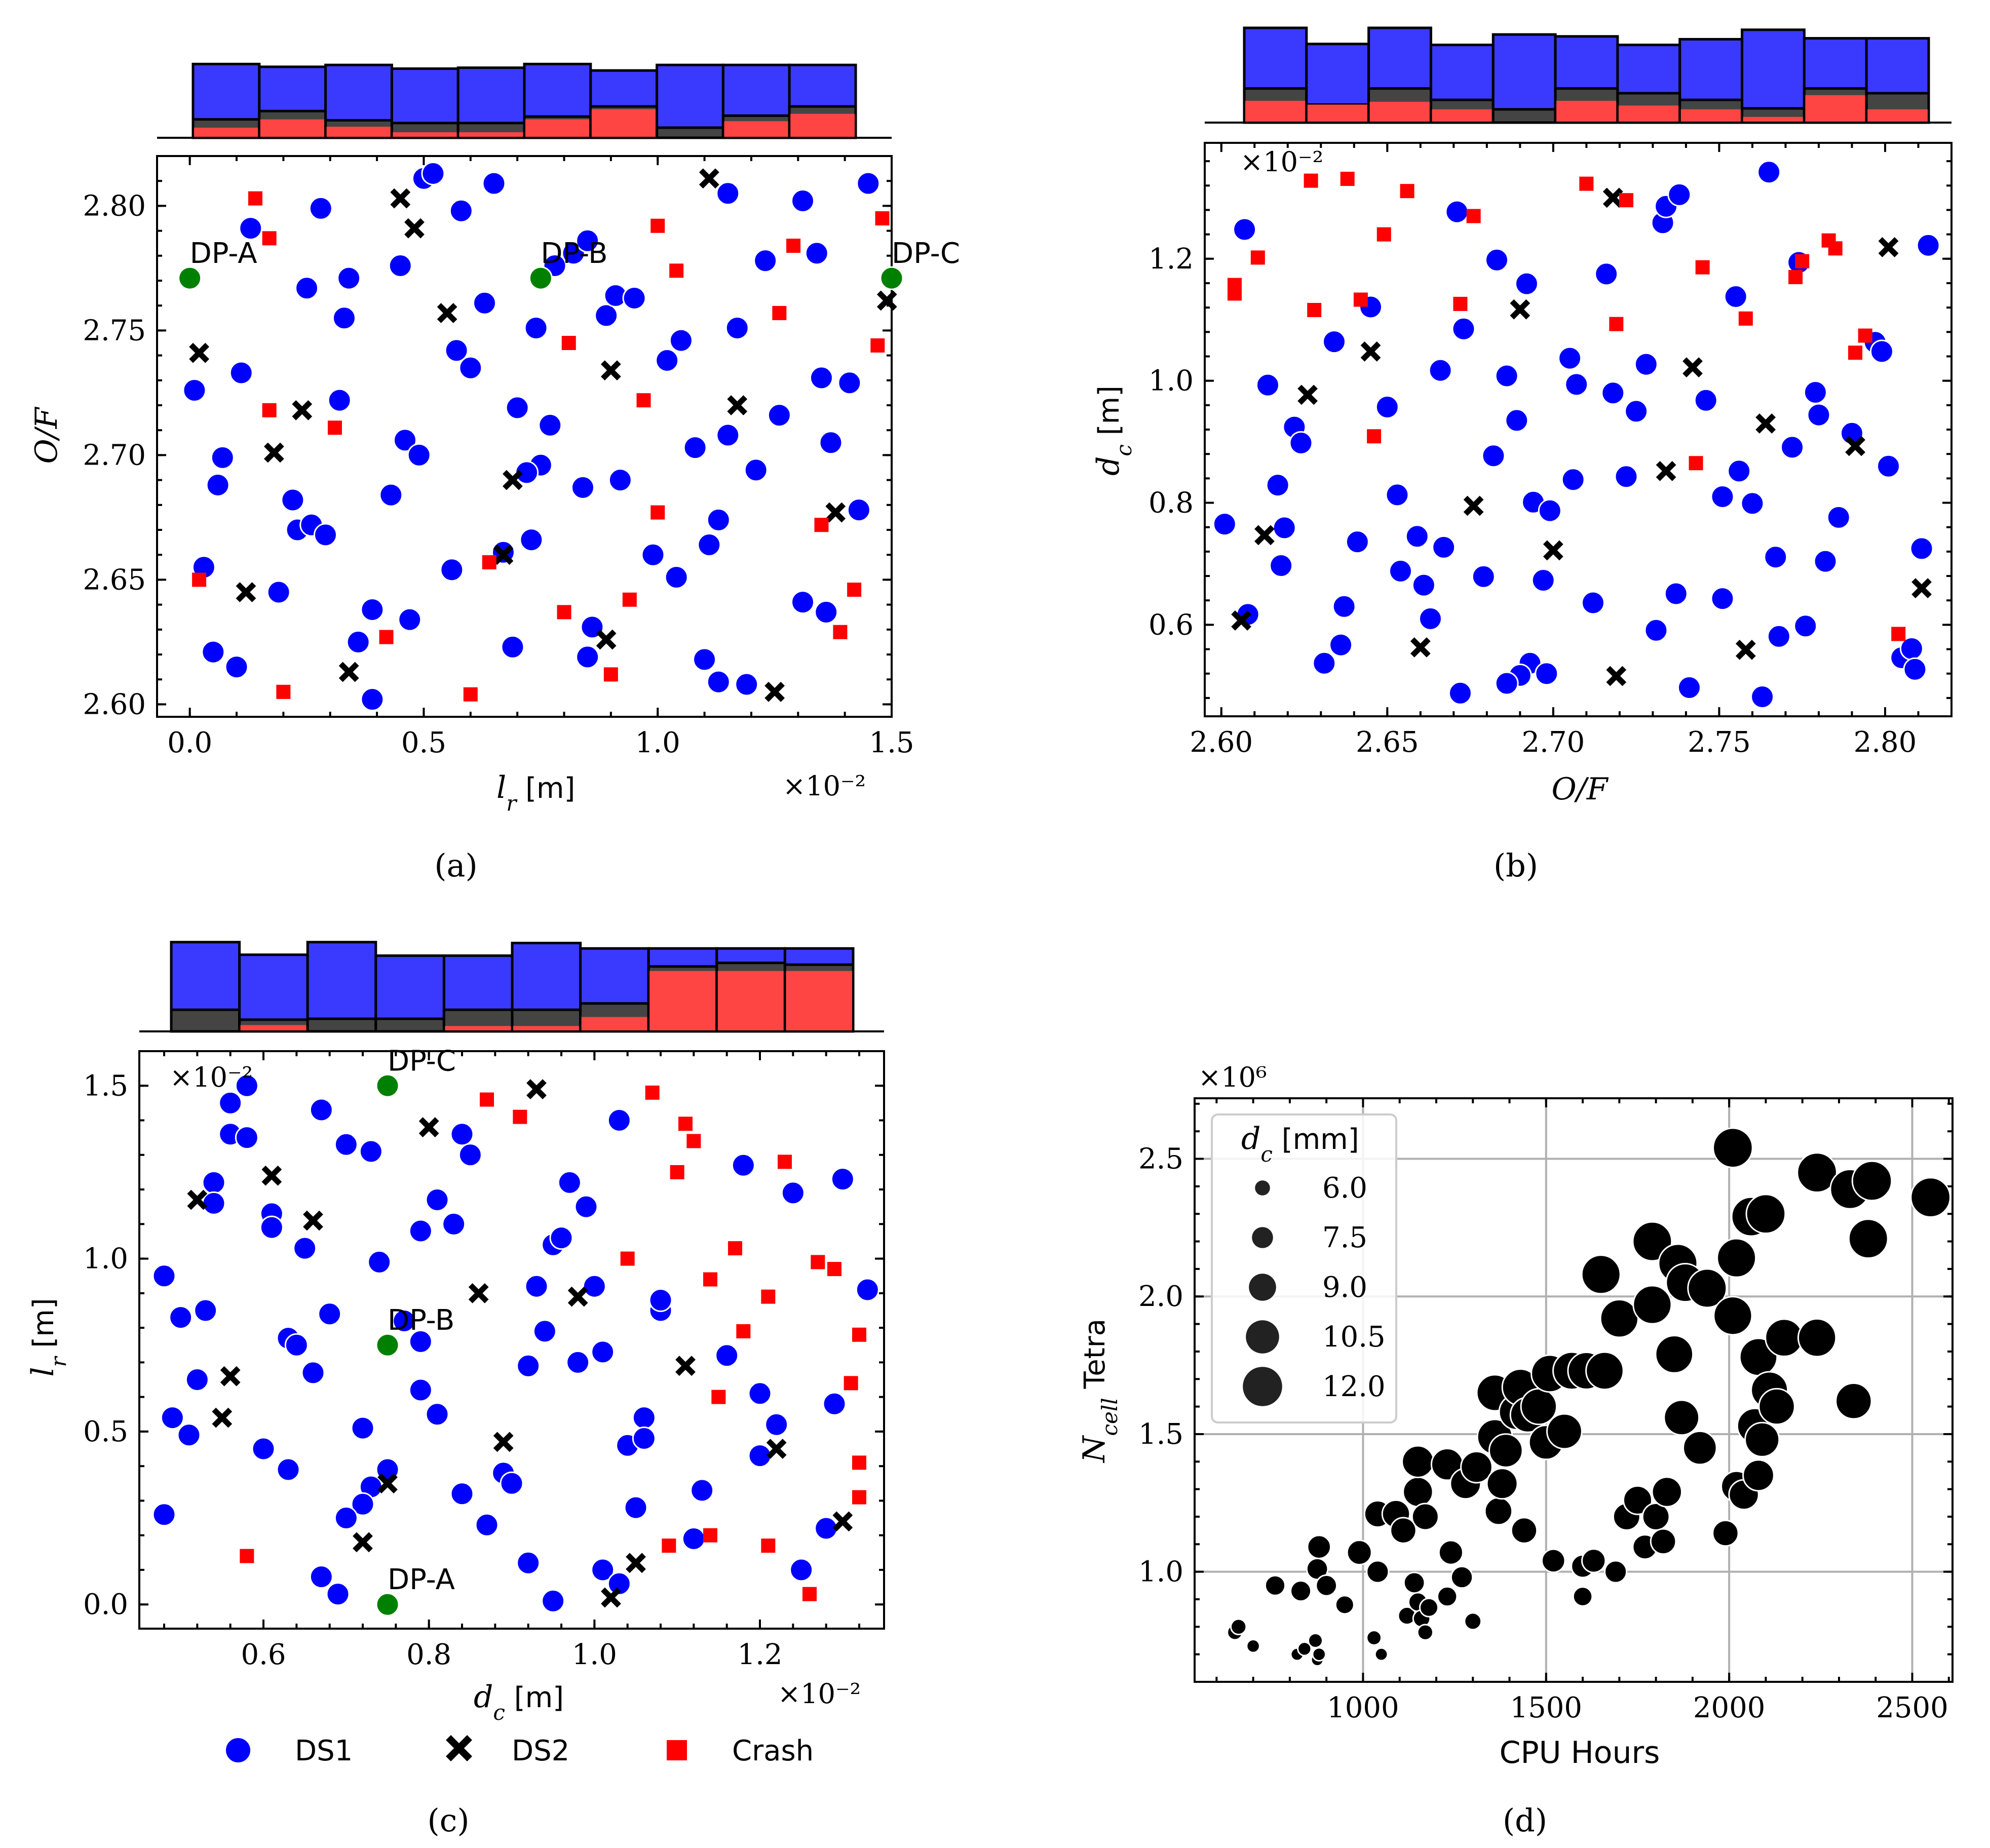 The image size is (1990, 1848). Describe the element at coordinates (1586, 75) in the screenshot. I see `histogram-b` at that location.